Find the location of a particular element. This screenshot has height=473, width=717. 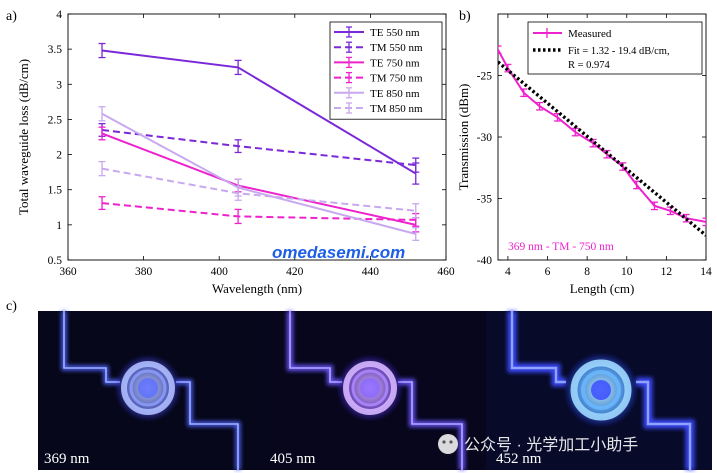

x-tick-label: 420 is located at coordinates (295, 272).